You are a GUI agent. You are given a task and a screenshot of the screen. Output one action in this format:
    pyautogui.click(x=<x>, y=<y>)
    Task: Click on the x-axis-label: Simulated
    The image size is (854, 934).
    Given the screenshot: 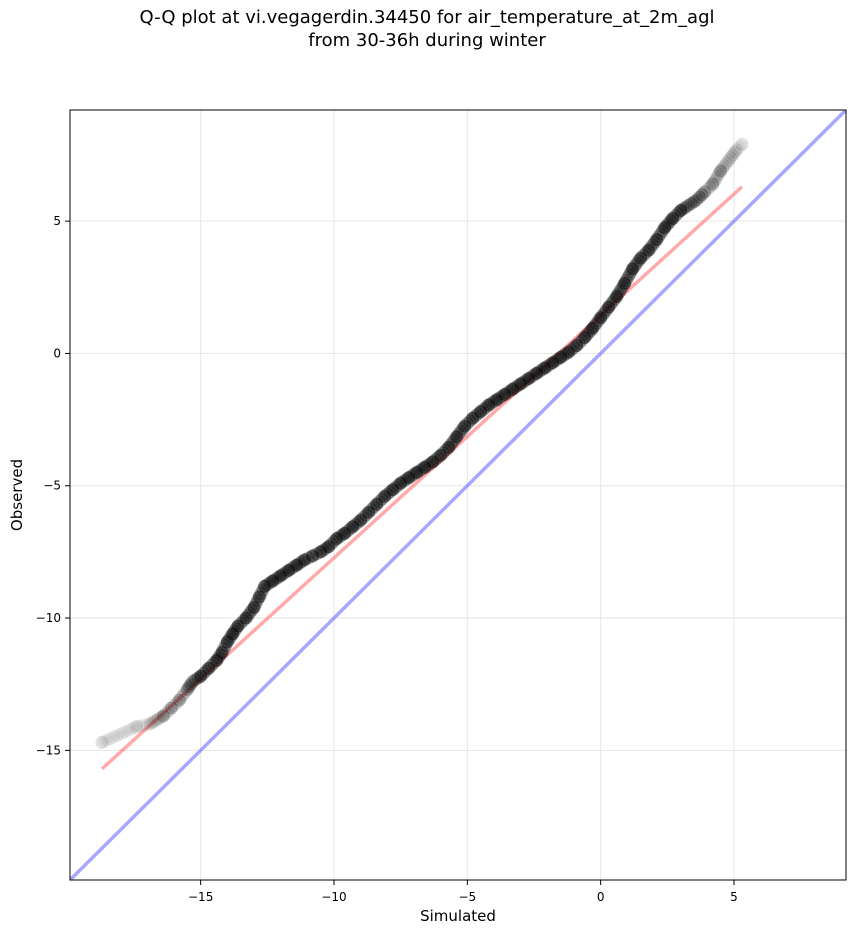 What is the action you would take?
    pyautogui.click(x=458, y=916)
    